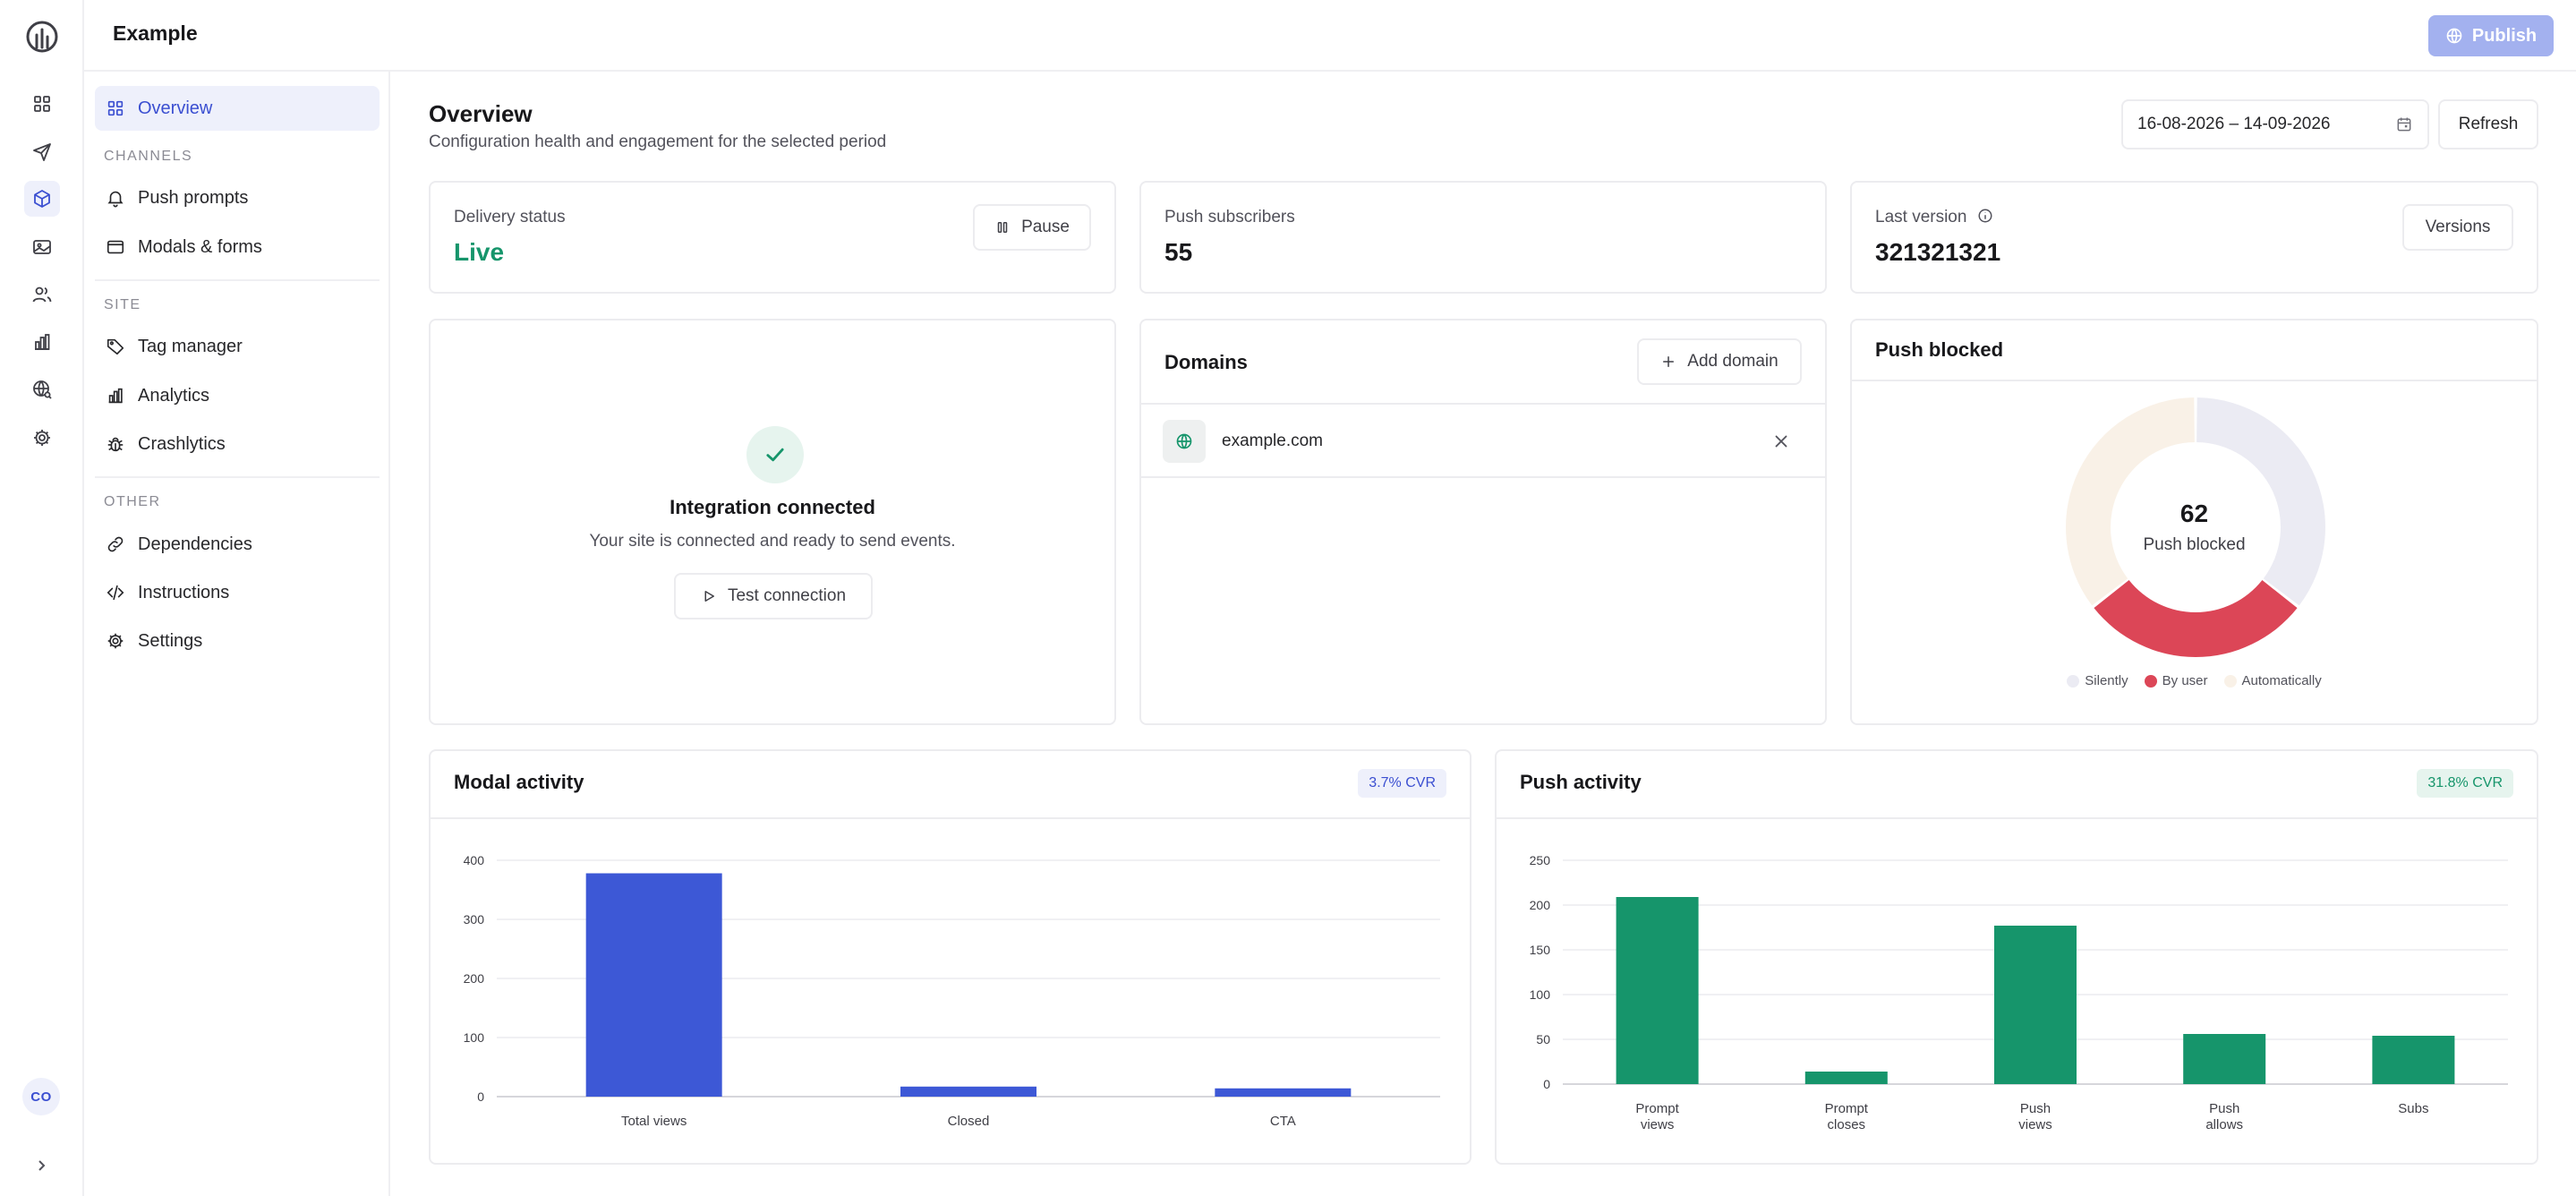 The image size is (2576, 1196). I want to click on sidebar-item-dependencies: Dependencies, so click(237, 544).